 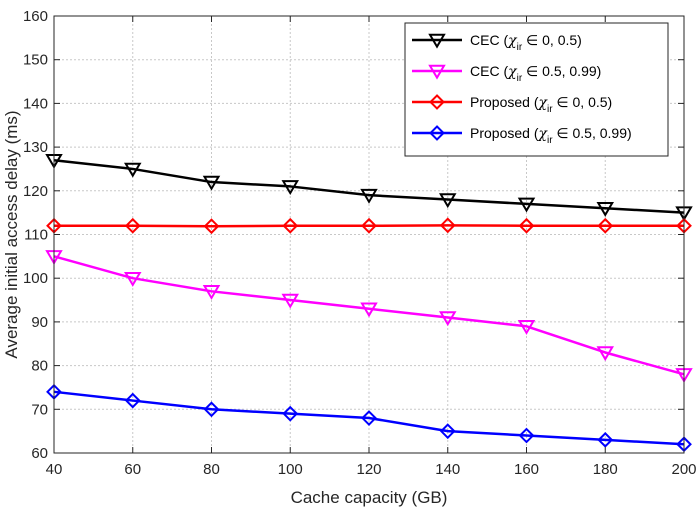 I want to click on legend-entry-2: CEC (χir ∈ 0.5, 0.99), so click(x=506, y=73).